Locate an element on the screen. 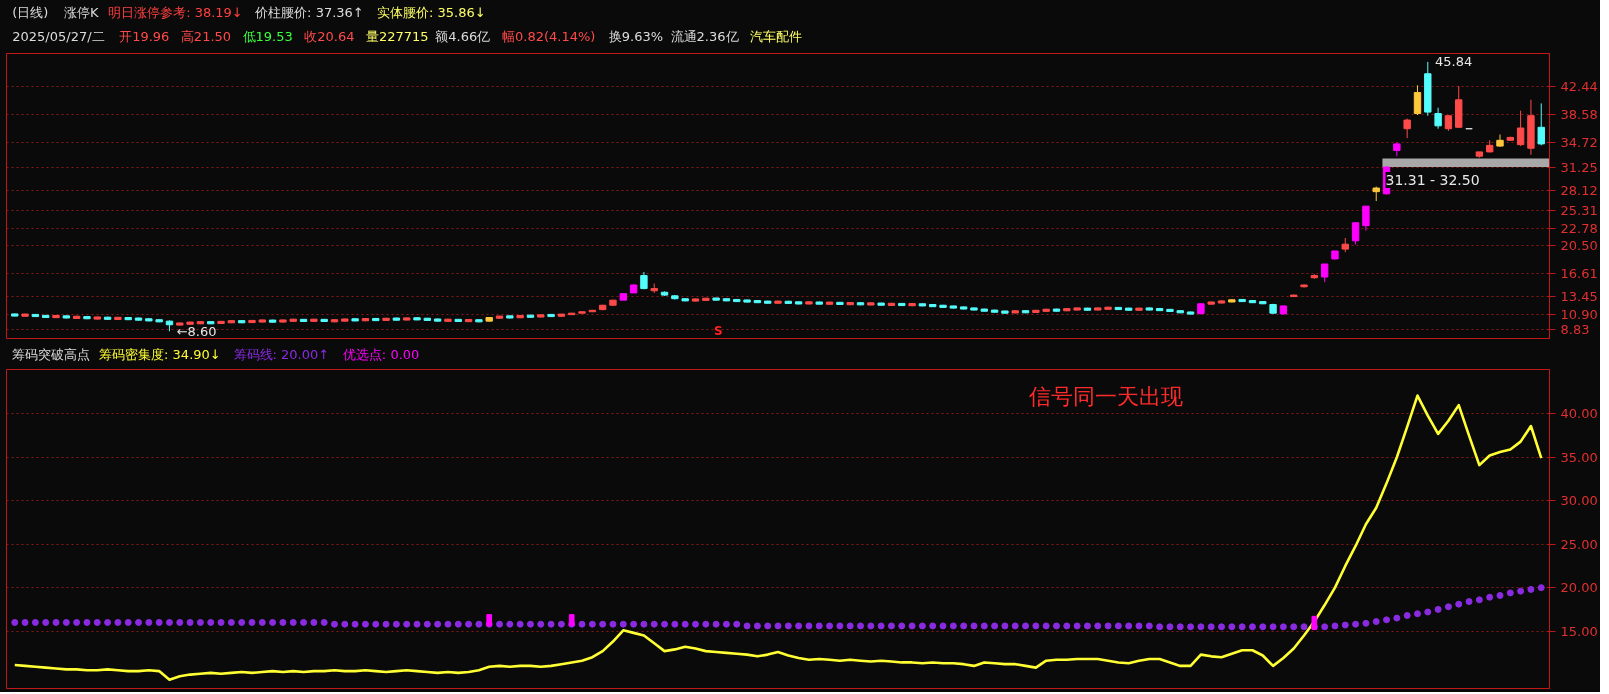 The image size is (1609, 694). y-tick-label: 40.00 is located at coordinates (1579, 414).